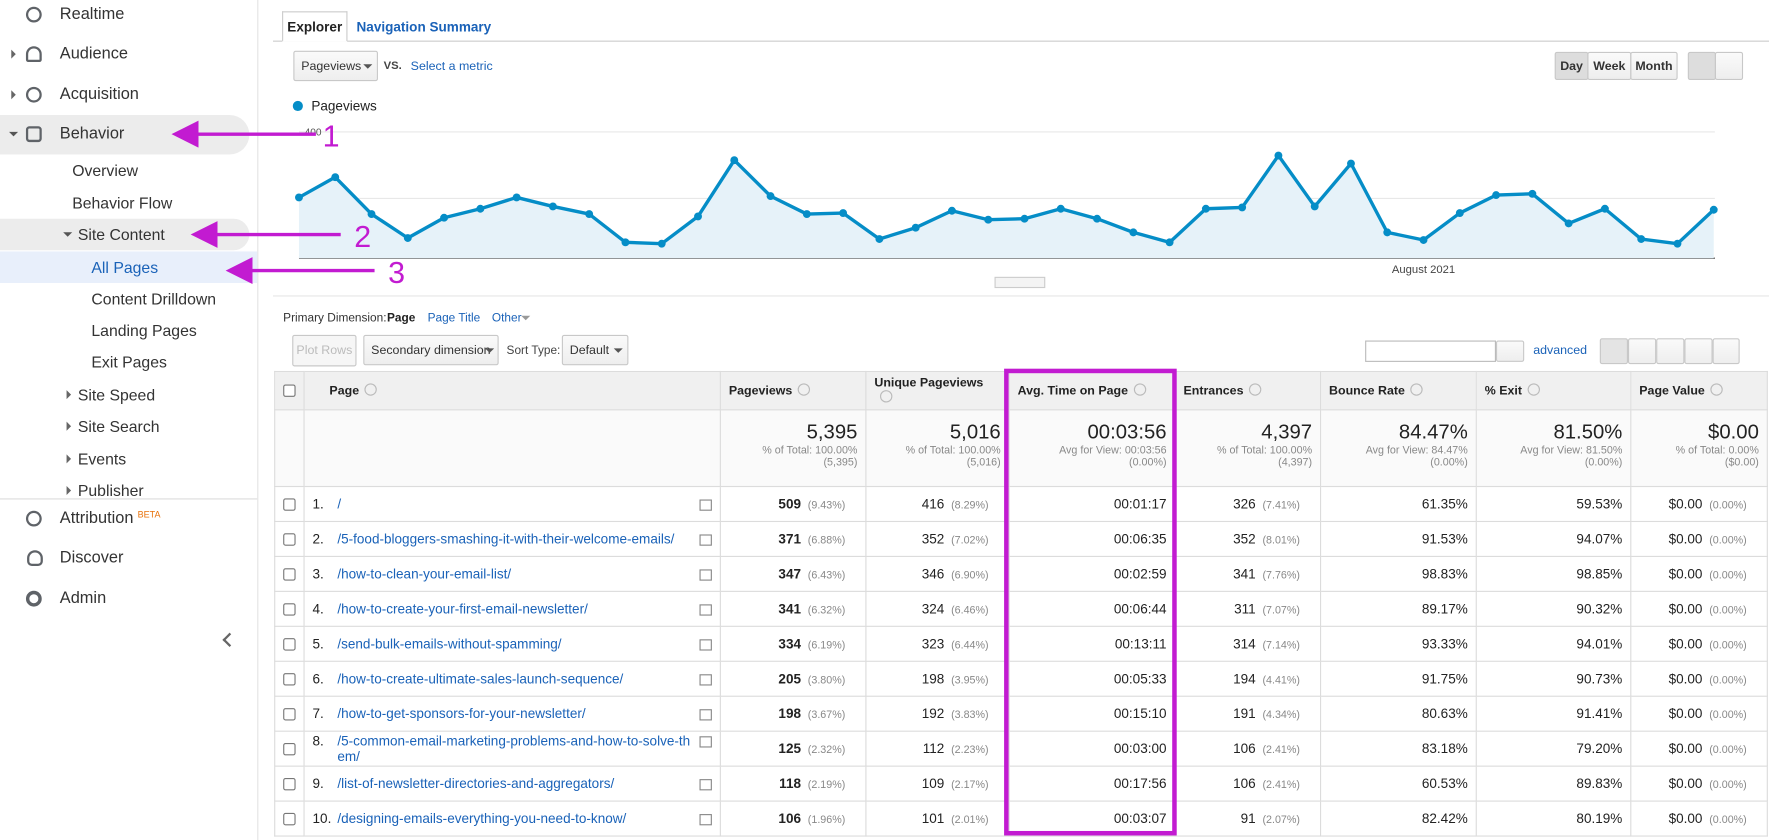 The height and width of the screenshot is (840, 1769). I want to click on nav-item: Overview, so click(105, 170).